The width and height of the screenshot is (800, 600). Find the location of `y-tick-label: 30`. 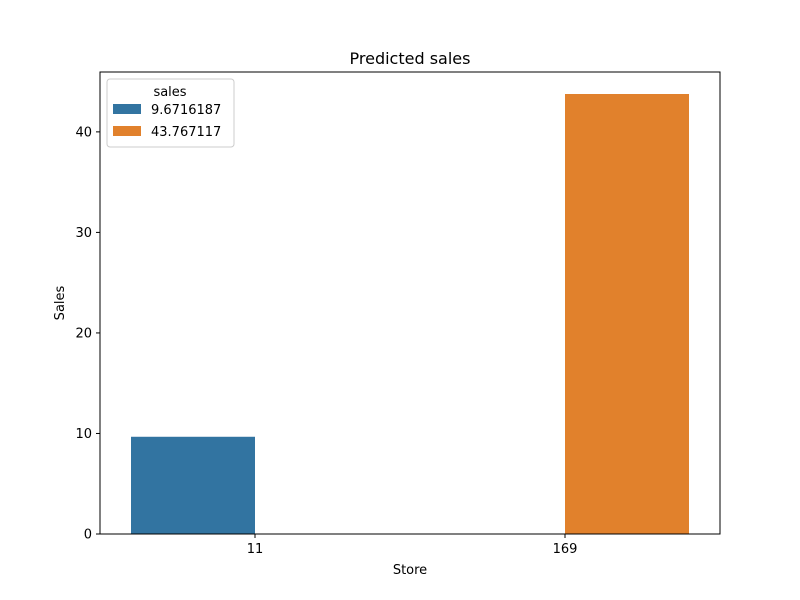

y-tick-label: 30 is located at coordinates (83, 233).